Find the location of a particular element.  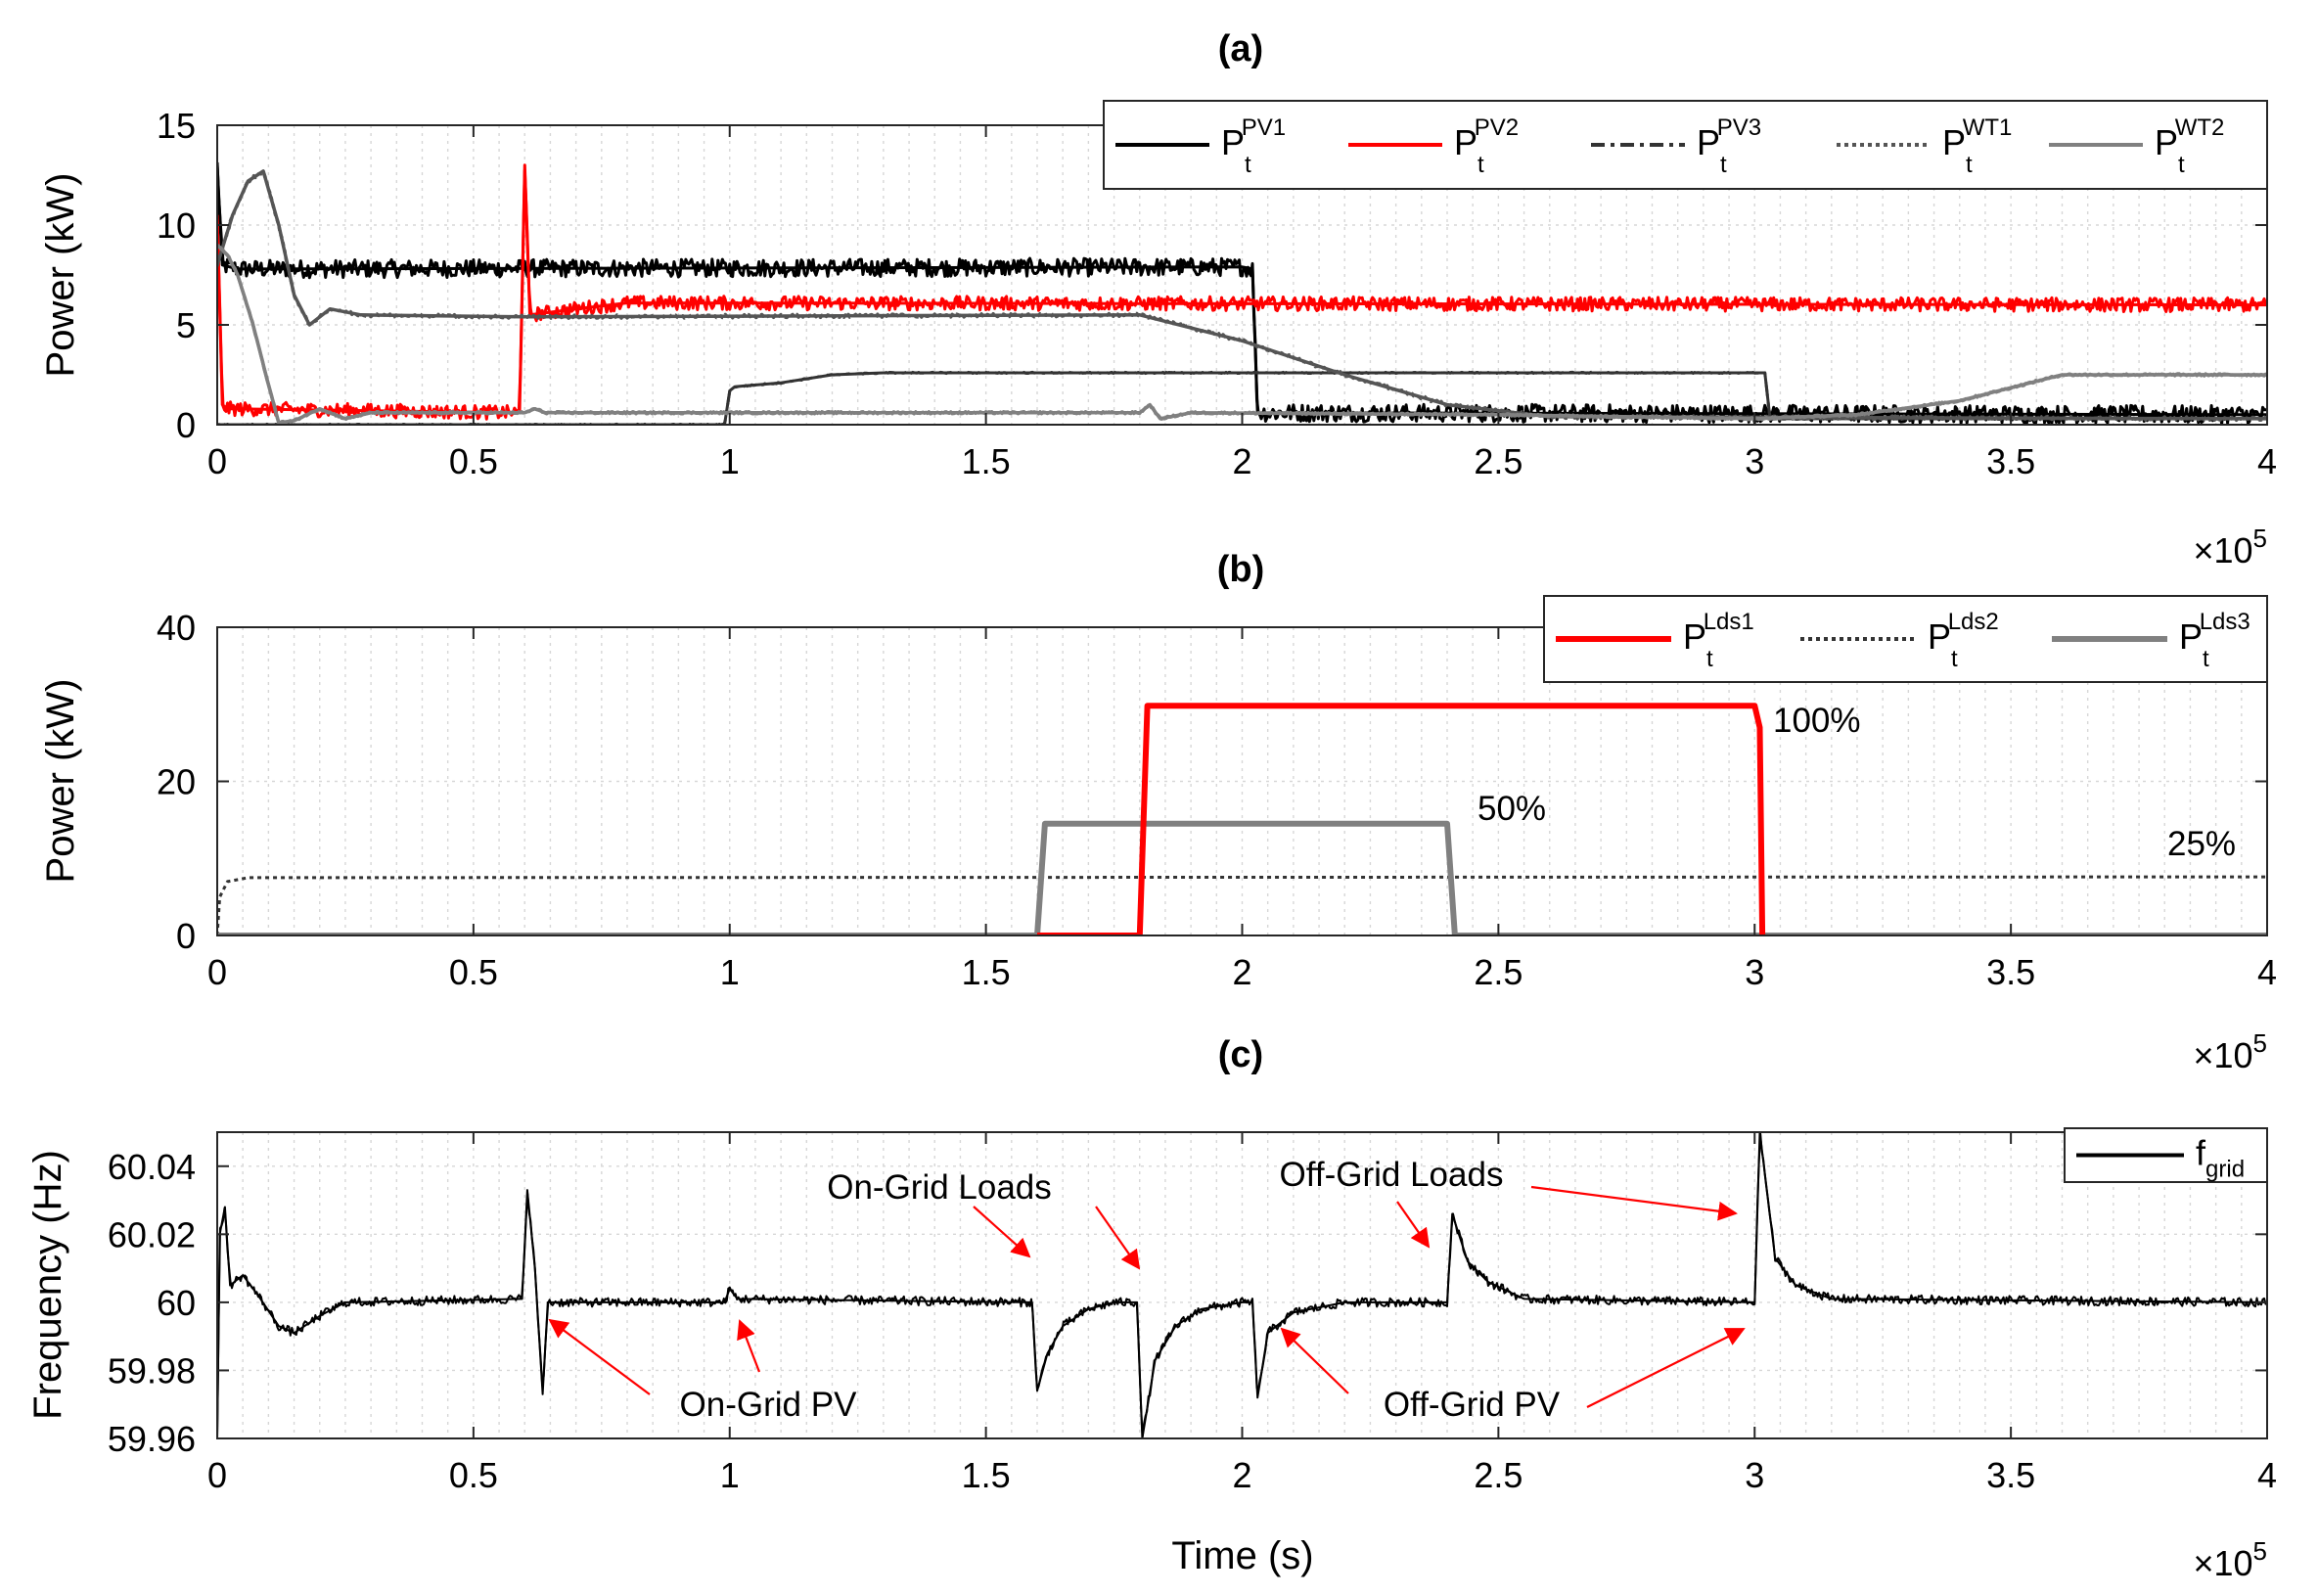

series-Lds1 is located at coordinates (1401, 819).